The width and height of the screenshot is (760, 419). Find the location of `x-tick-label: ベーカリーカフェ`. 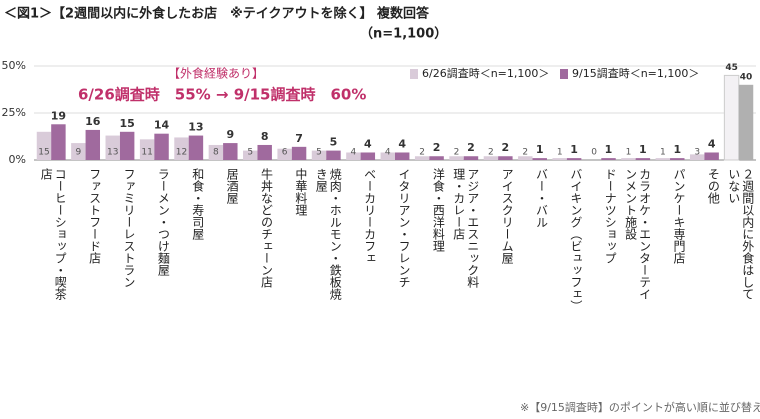

x-tick-label: ベーカリーカフェ is located at coordinates (369, 216).